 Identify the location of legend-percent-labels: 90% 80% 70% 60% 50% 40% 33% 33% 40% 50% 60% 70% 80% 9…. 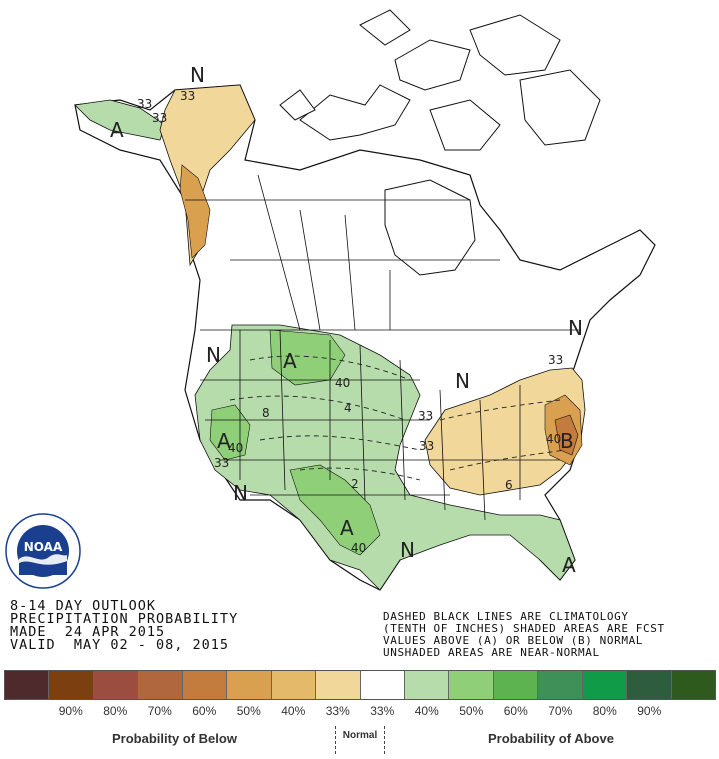
(360, 712).